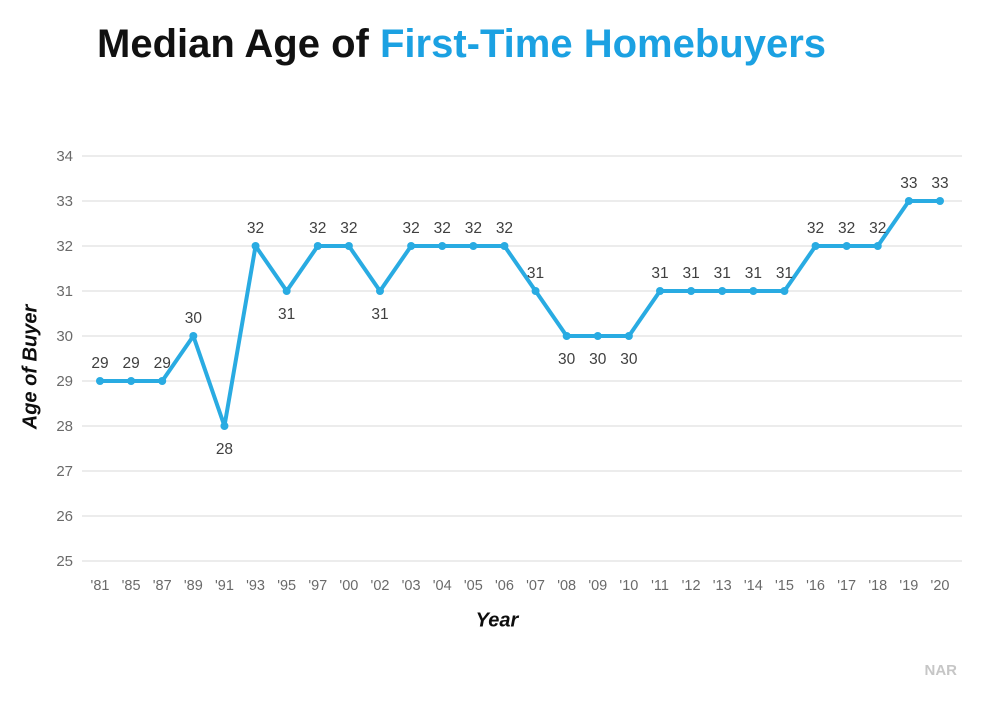 This screenshot has width=1000, height=701. I want to click on y-tick-label: 29, so click(64, 381).